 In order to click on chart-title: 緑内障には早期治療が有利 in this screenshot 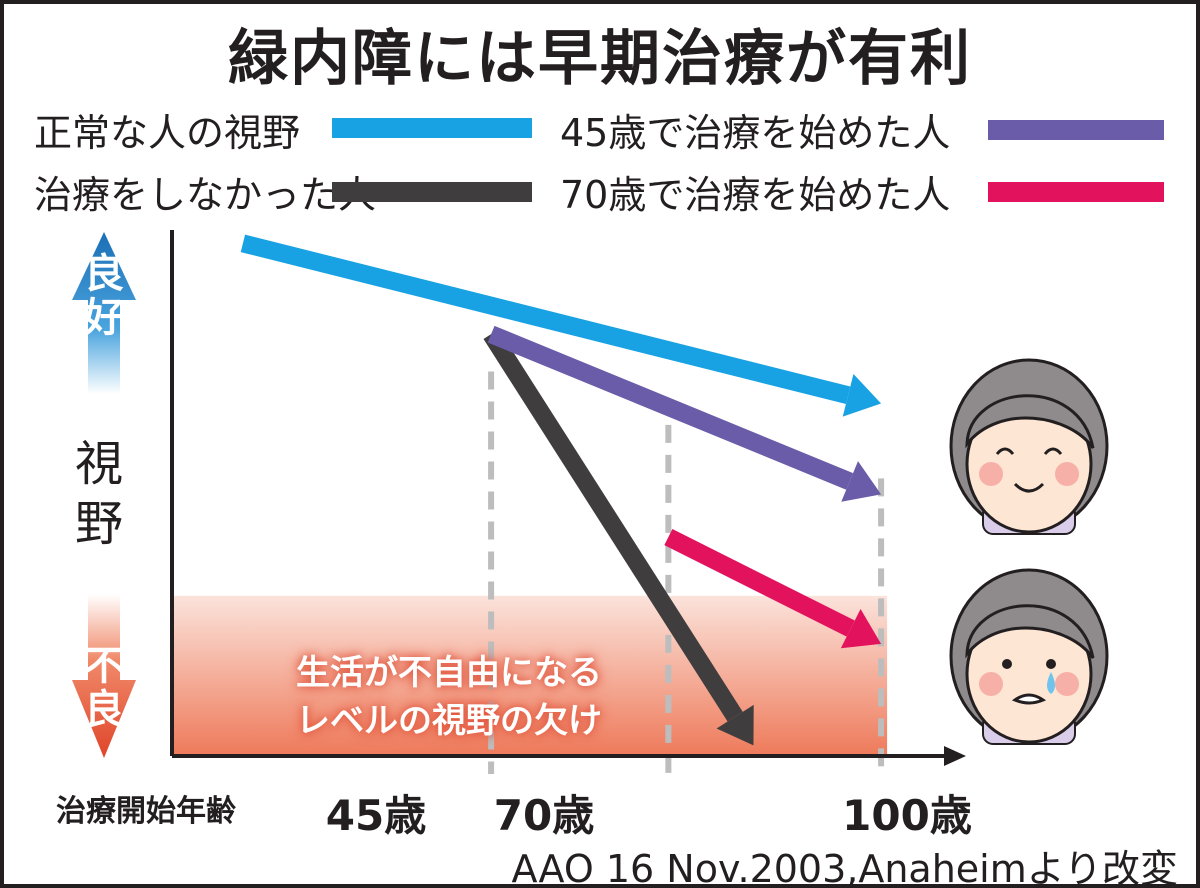, I will do `click(600, 59)`.